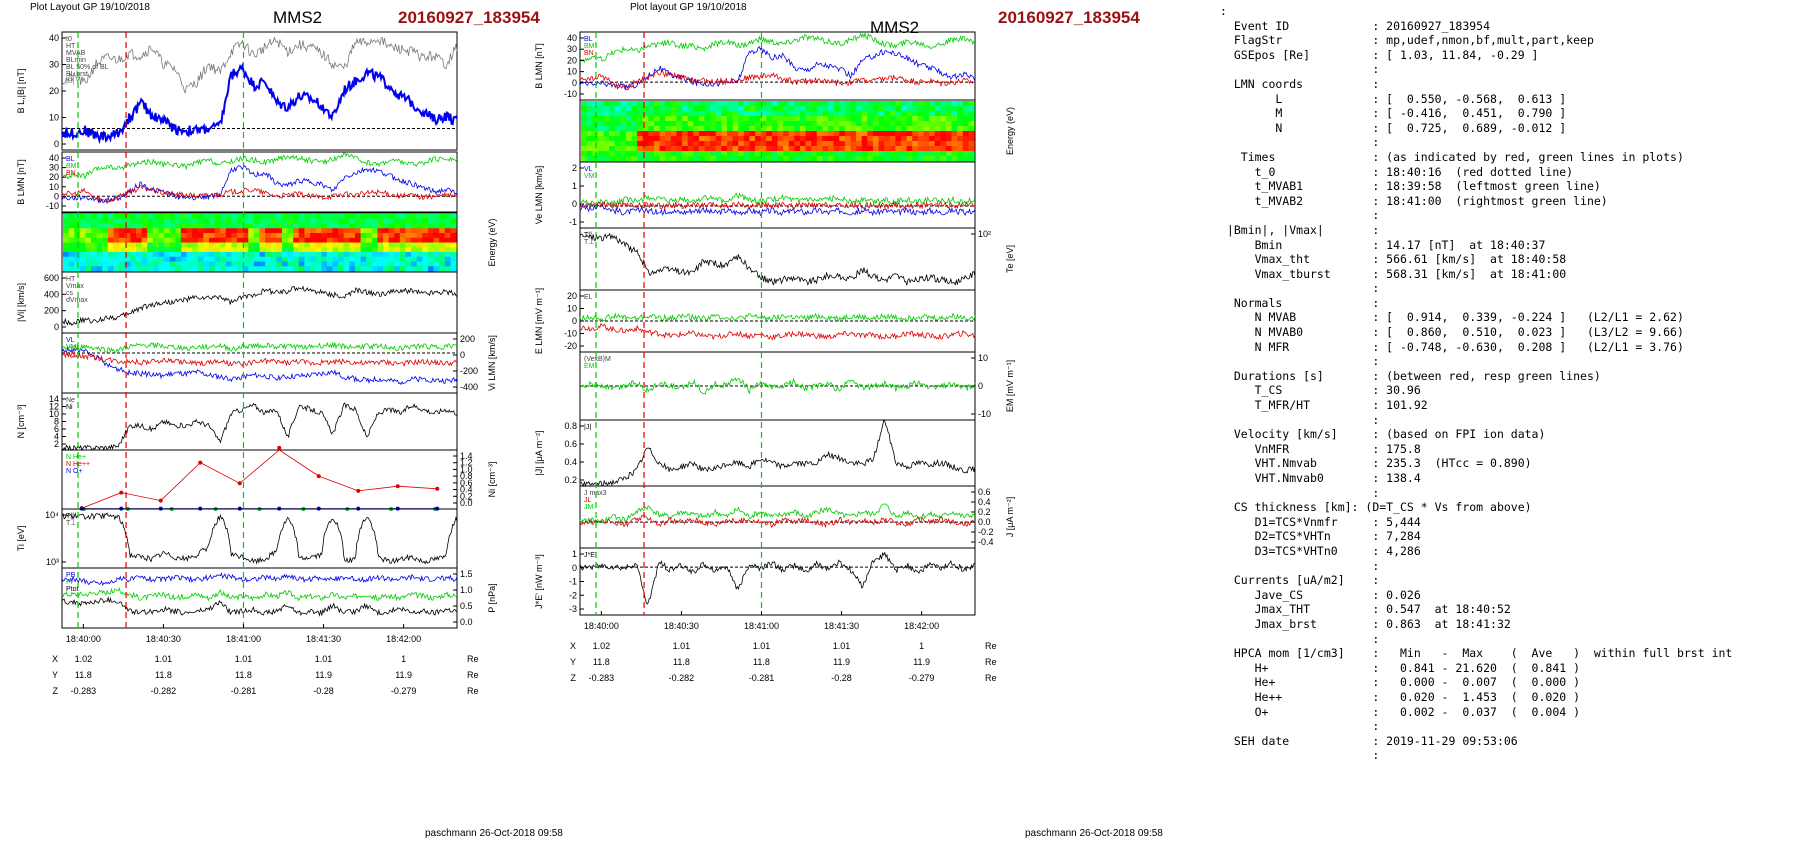 This screenshot has height=841, width=1804. Describe the element at coordinates (71, 523) in the screenshot. I see `legend-label: T⊥` at that location.